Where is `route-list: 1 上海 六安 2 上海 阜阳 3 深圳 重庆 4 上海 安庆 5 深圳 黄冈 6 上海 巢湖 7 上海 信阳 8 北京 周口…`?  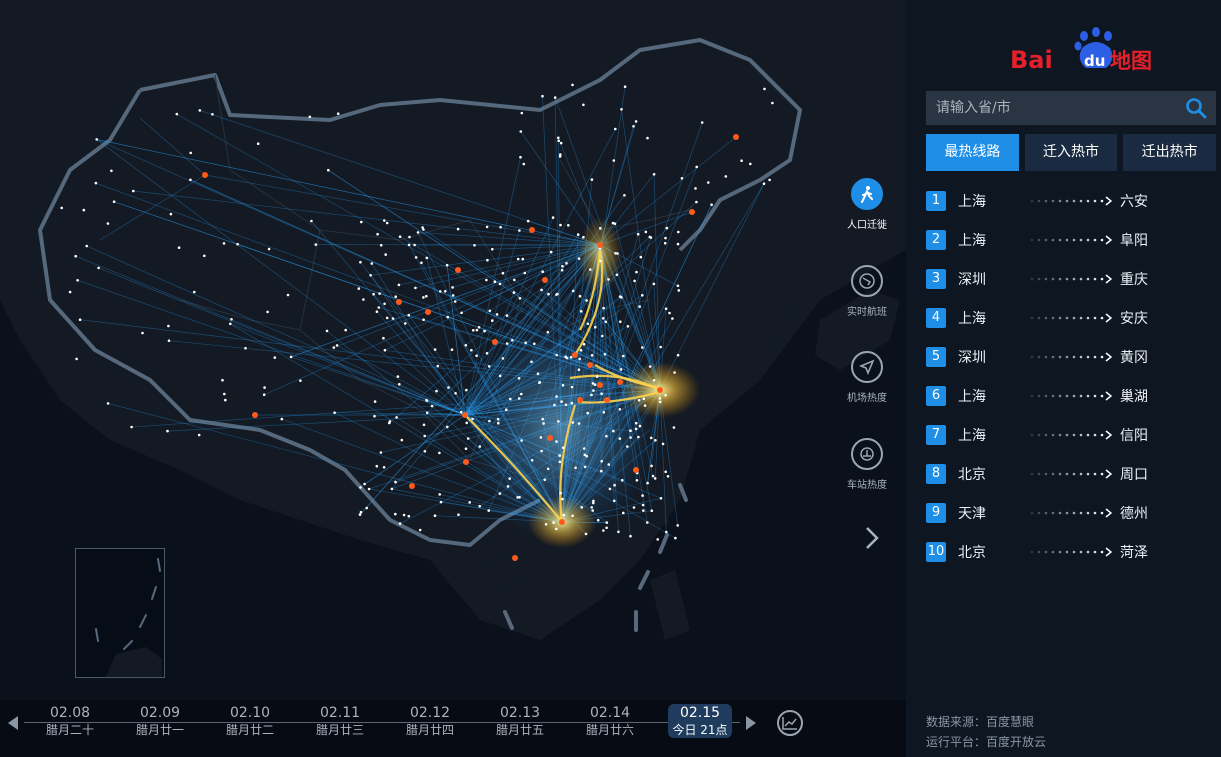 route-list: 1 上海 六安 2 上海 阜阳 3 深圳 重庆 4 上海 安庆 5 深圳 黄冈 6 上海 巢湖 7 上海 信阳 8 北京 周口… is located at coordinates (1071, 376).